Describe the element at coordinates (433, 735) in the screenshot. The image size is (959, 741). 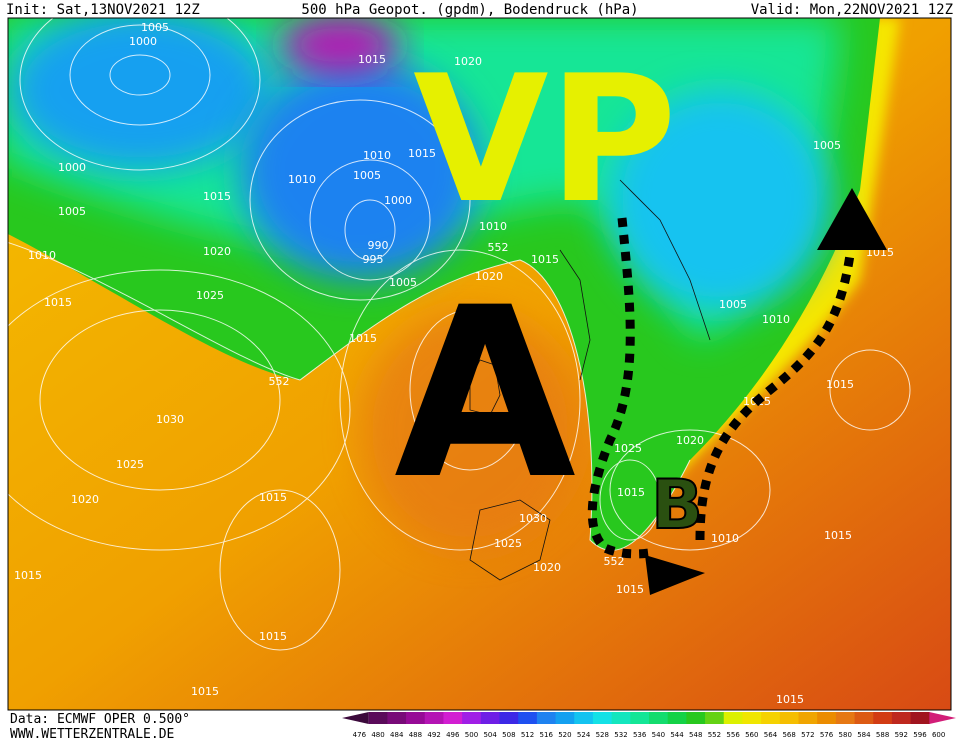
I see `colorbar-label: 492` at that location.